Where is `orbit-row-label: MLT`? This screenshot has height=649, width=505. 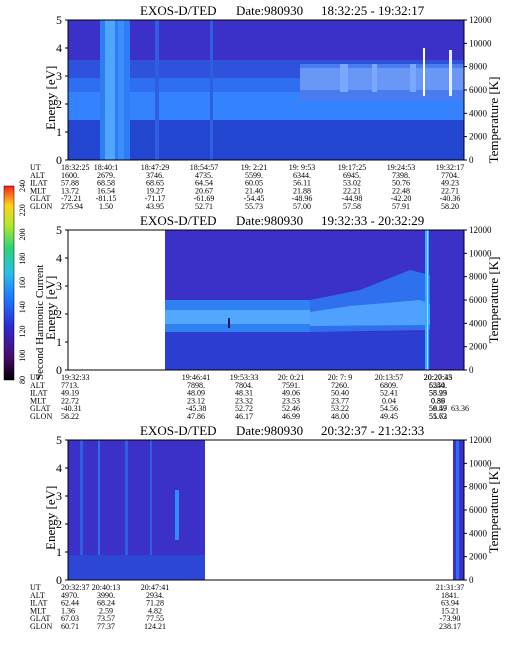 orbit-row-label: MLT is located at coordinates (38, 400).